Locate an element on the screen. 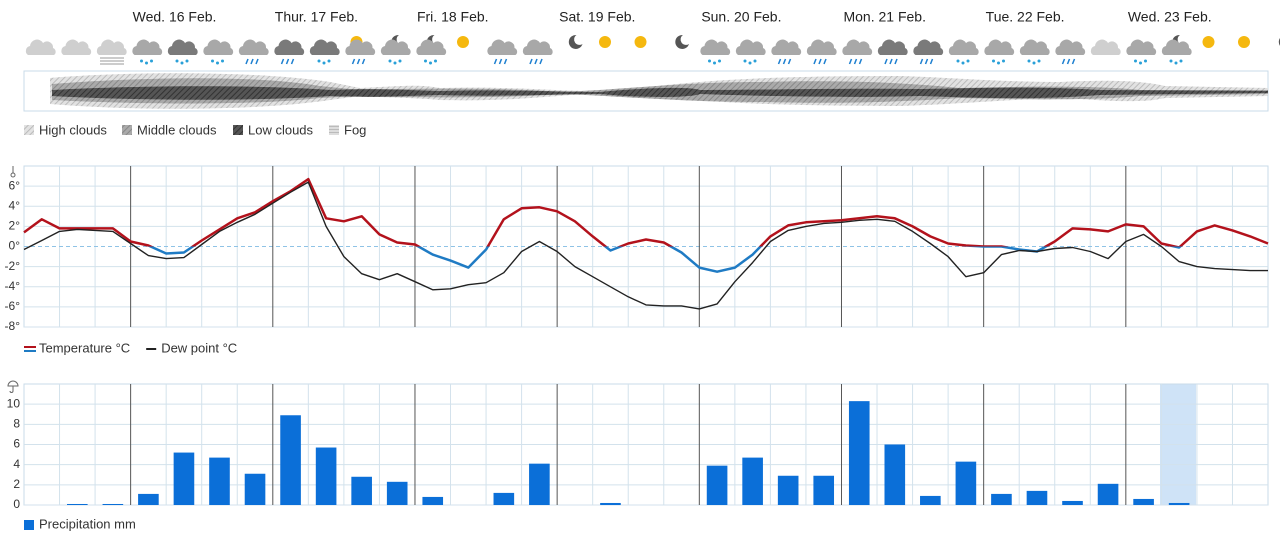 The image size is (1280, 537). legend-label: High clouds is located at coordinates (73, 129).